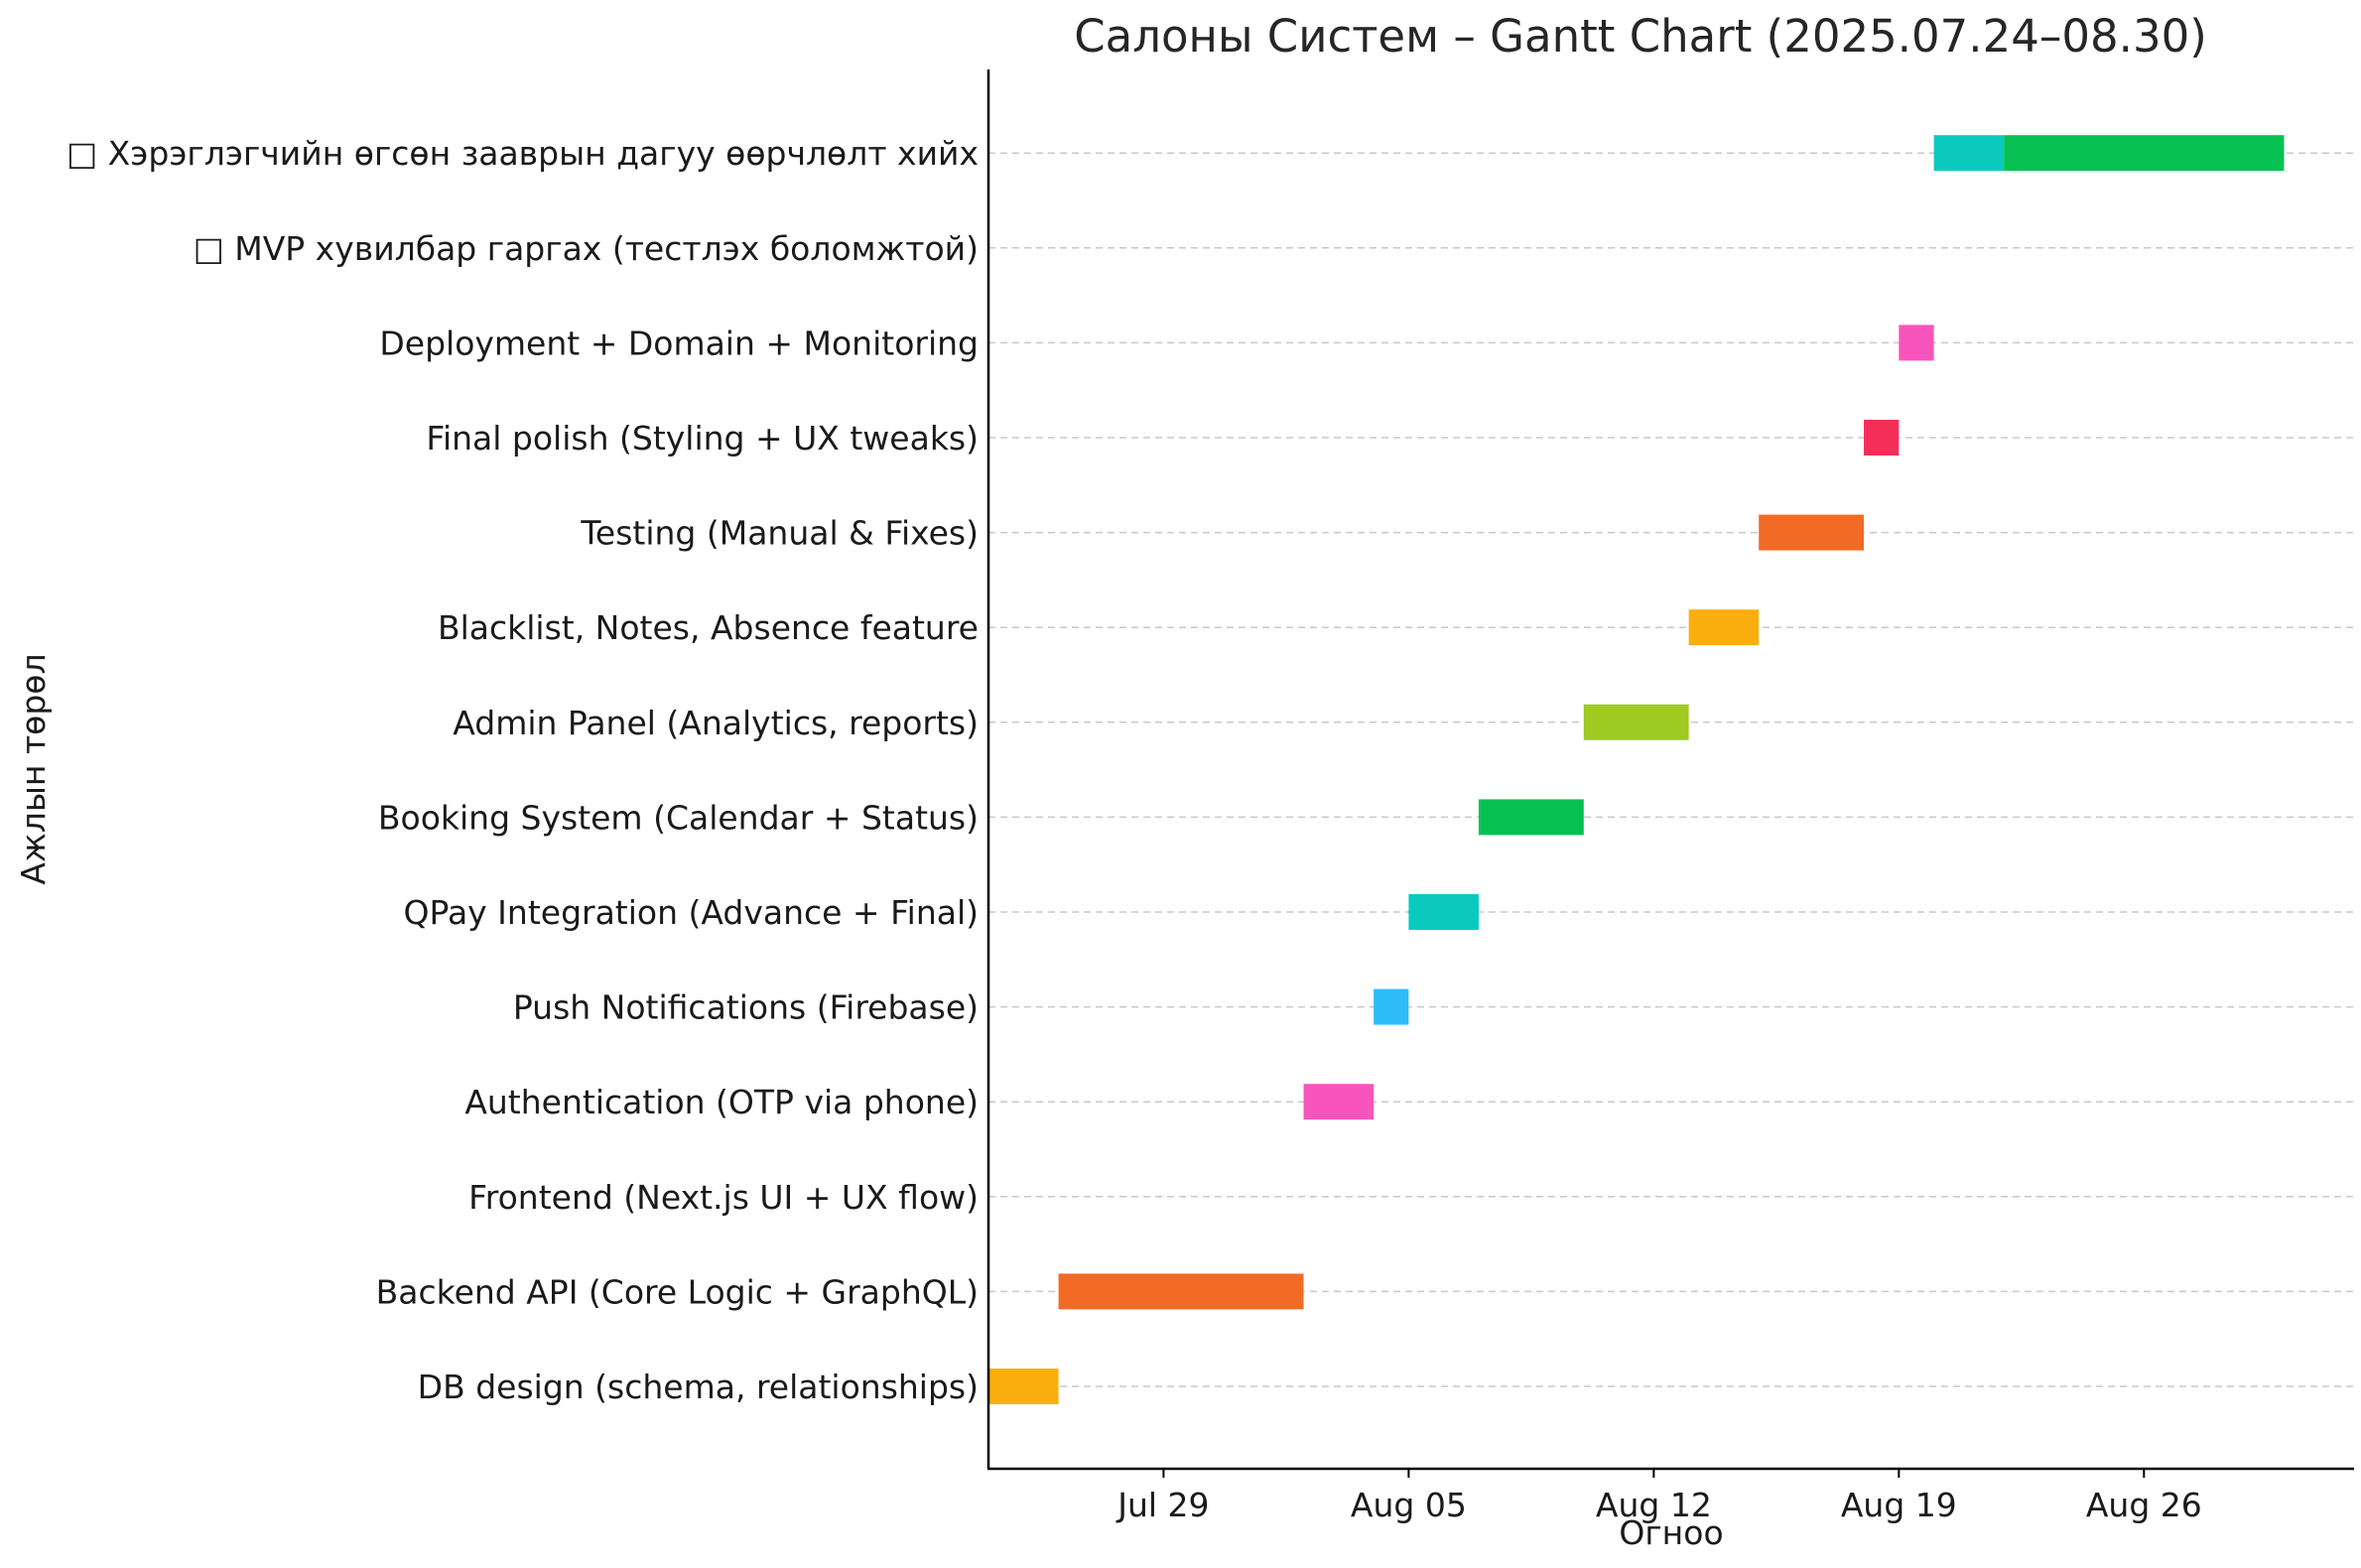  I want to click on x-tick-label: Aug 05, so click(1409, 1505).